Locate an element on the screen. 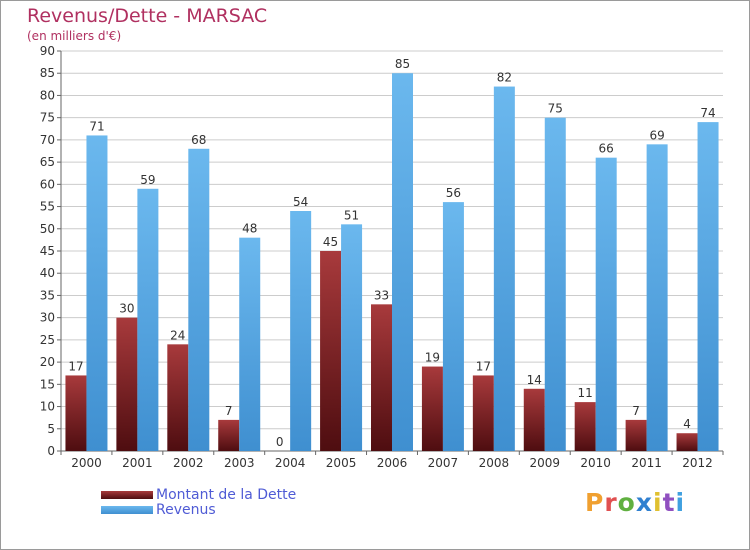 Image resolution: width=750 pixels, height=550 pixels. data-label-dette: 4 is located at coordinates (687, 424).